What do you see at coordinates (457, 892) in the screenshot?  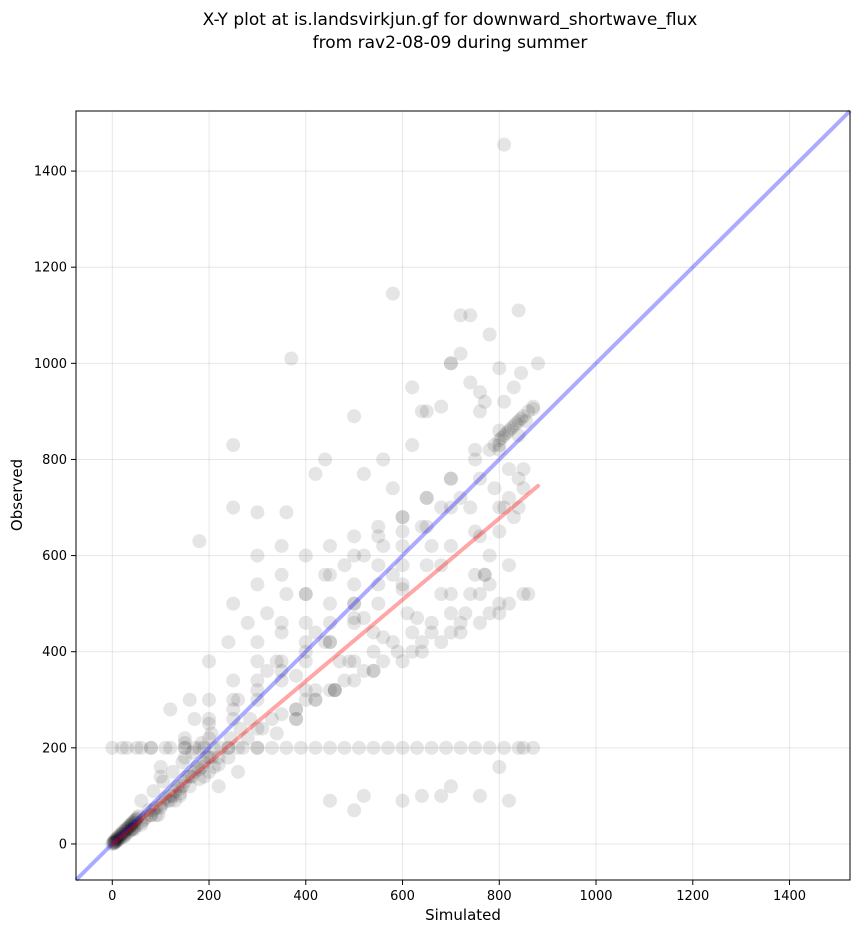 I see `x-axis: 0 200 400 600 800 1000 1200 1400` at bounding box center [457, 892].